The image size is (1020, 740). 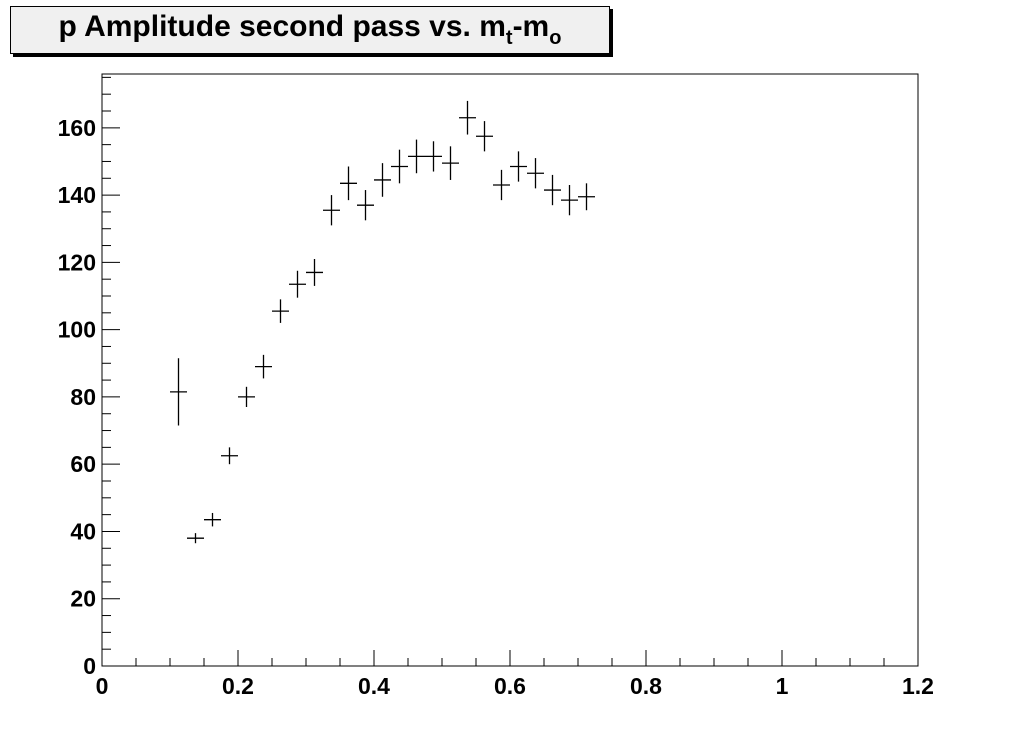 I want to click on y-tick-label: 20, so click(x=83, y=599).